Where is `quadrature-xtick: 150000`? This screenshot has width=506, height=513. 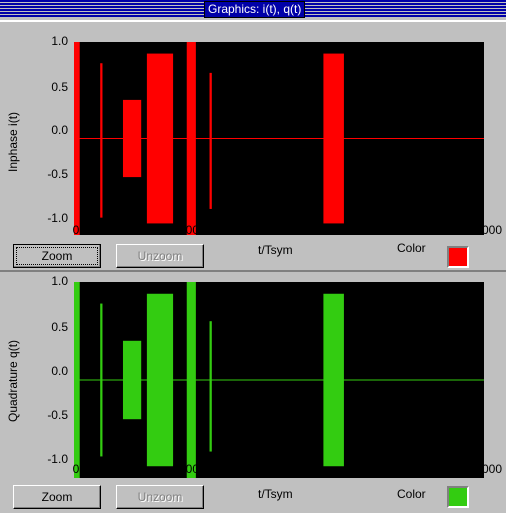 quadrature-xtick: 150000 is located at coordinates (416, 469).